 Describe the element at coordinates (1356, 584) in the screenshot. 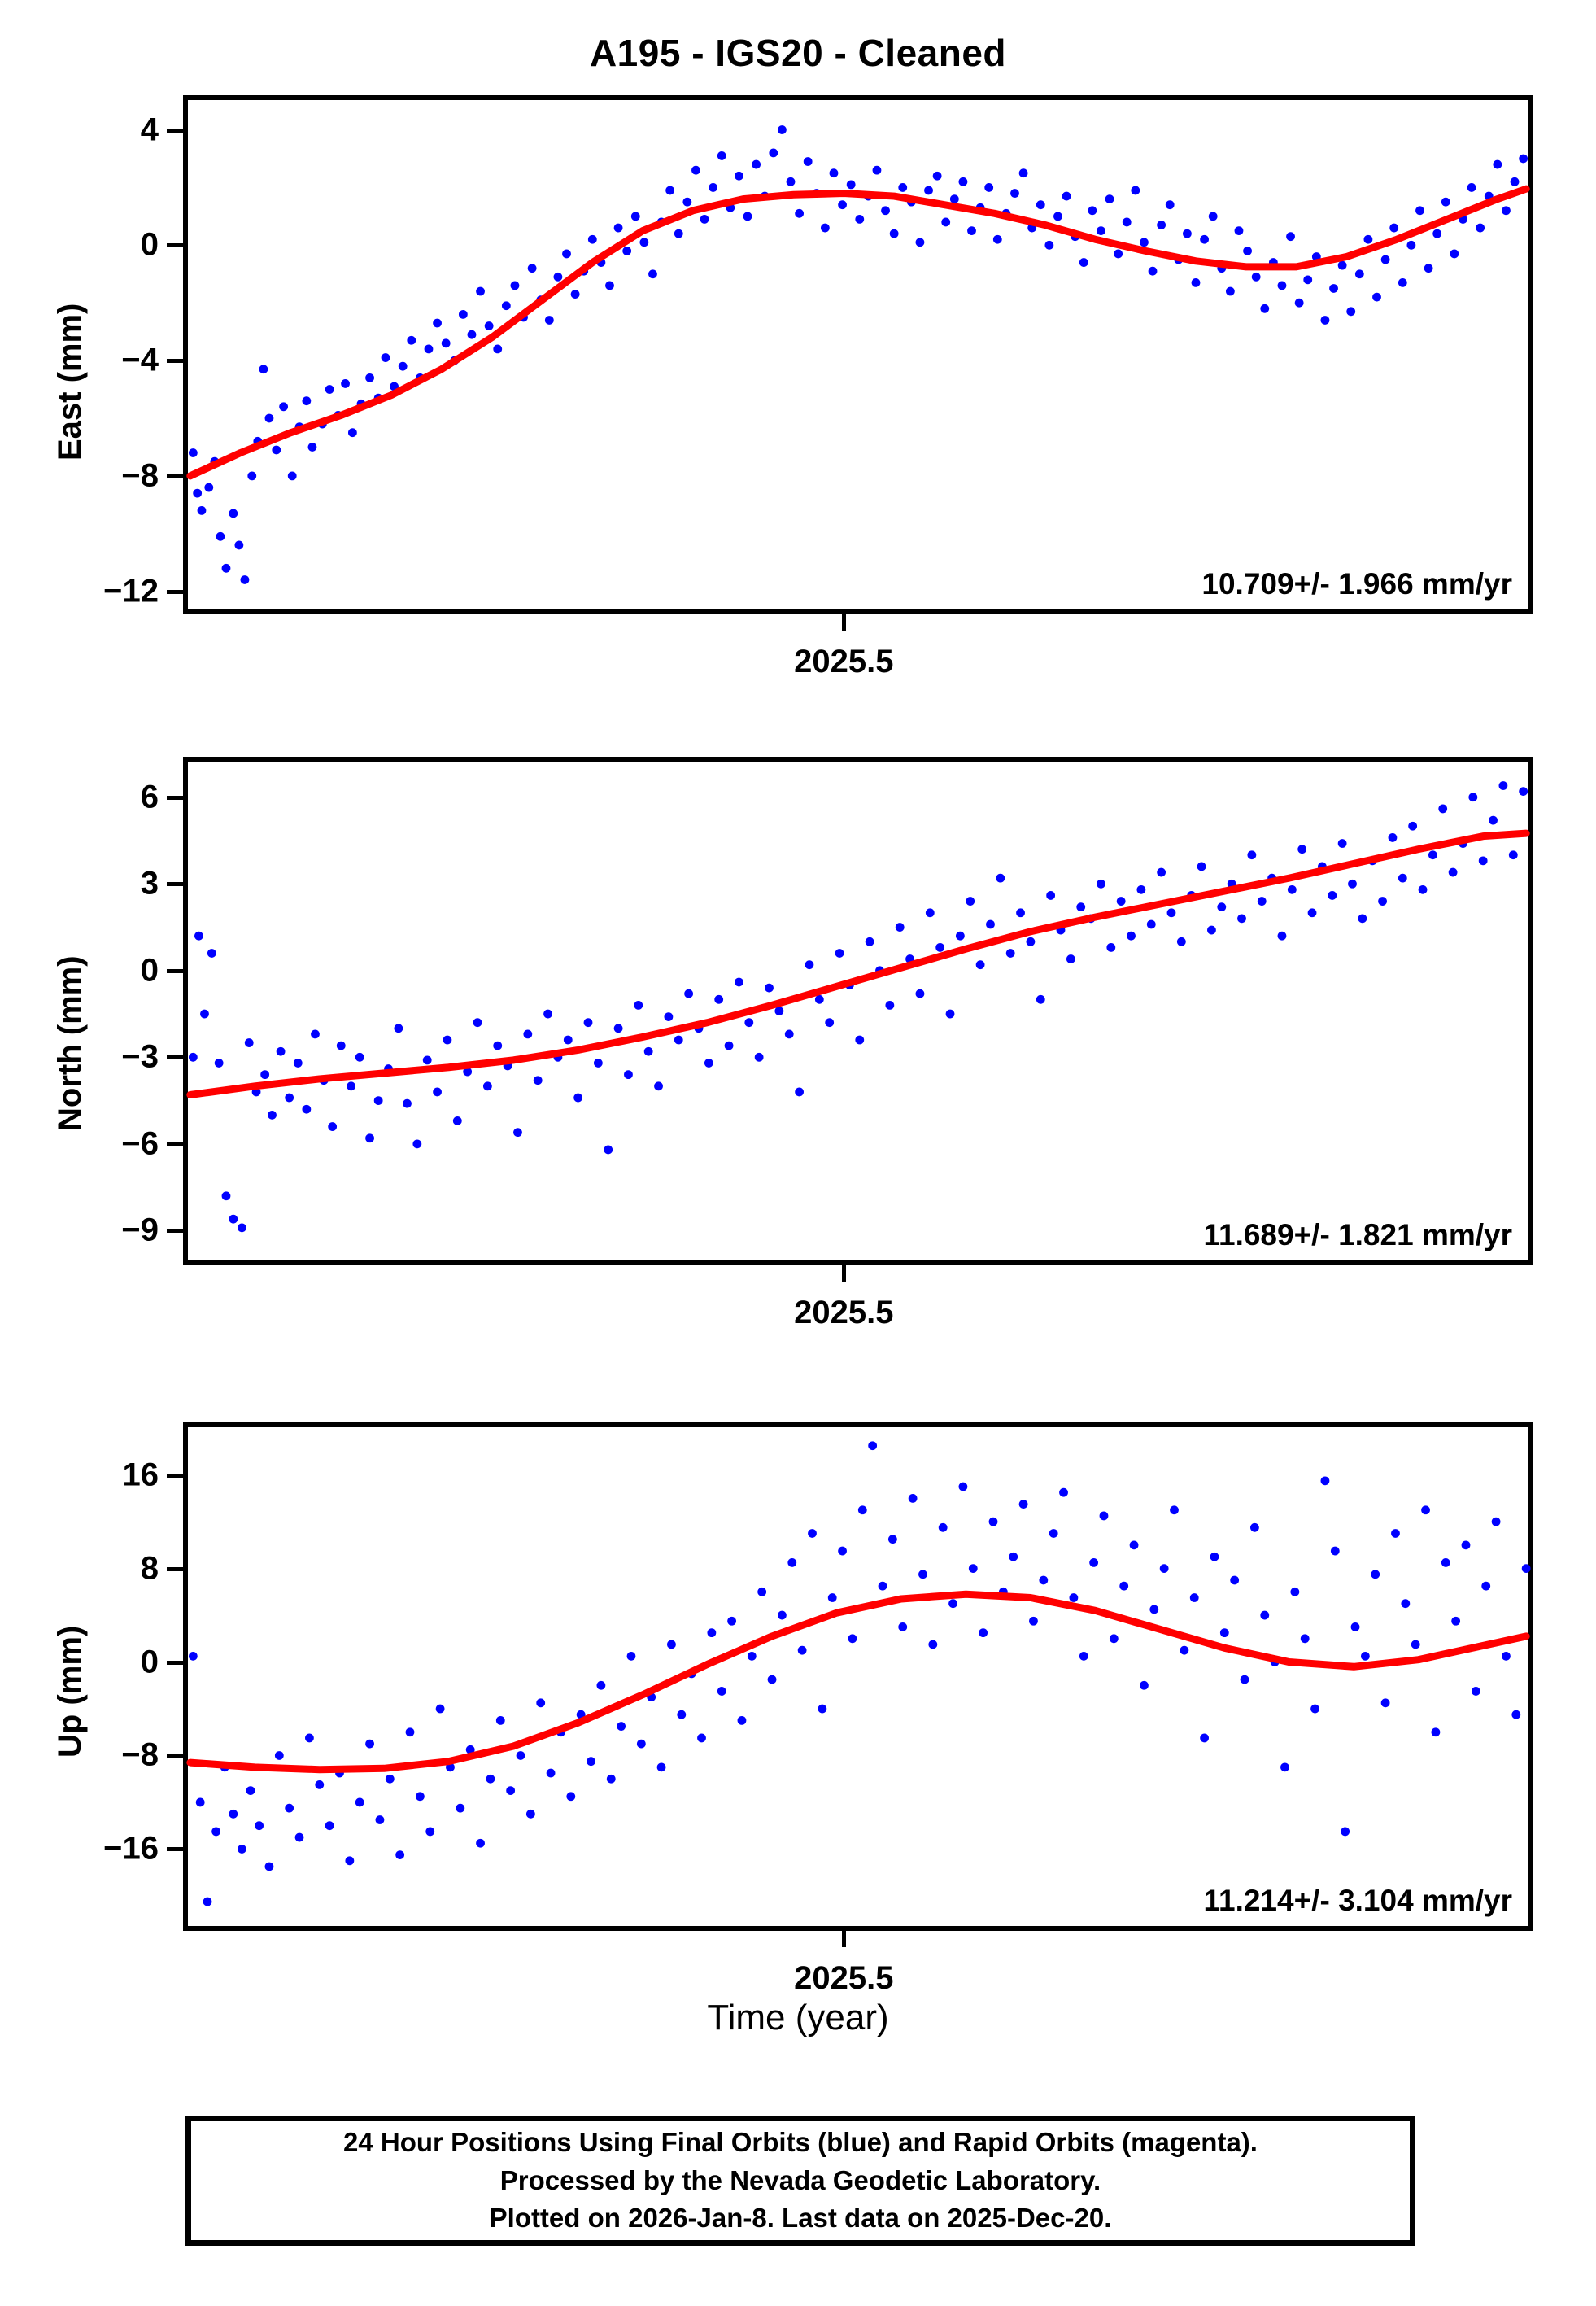

I see `rate-annotation-east: 10.709+/- 1.966 mm/yr` at that location.